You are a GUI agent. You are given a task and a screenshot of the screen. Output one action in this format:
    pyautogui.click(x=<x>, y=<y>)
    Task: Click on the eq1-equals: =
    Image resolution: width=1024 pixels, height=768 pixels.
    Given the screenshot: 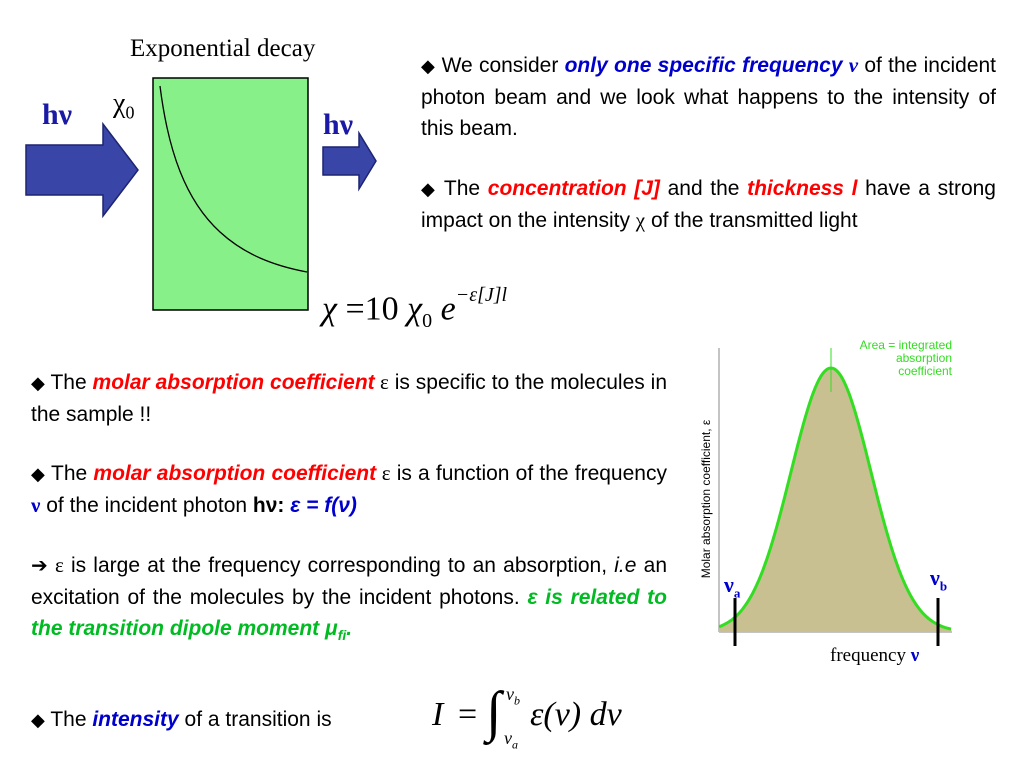 What is the action you would take?
    pyautogui.click(x=355, y=309)
    